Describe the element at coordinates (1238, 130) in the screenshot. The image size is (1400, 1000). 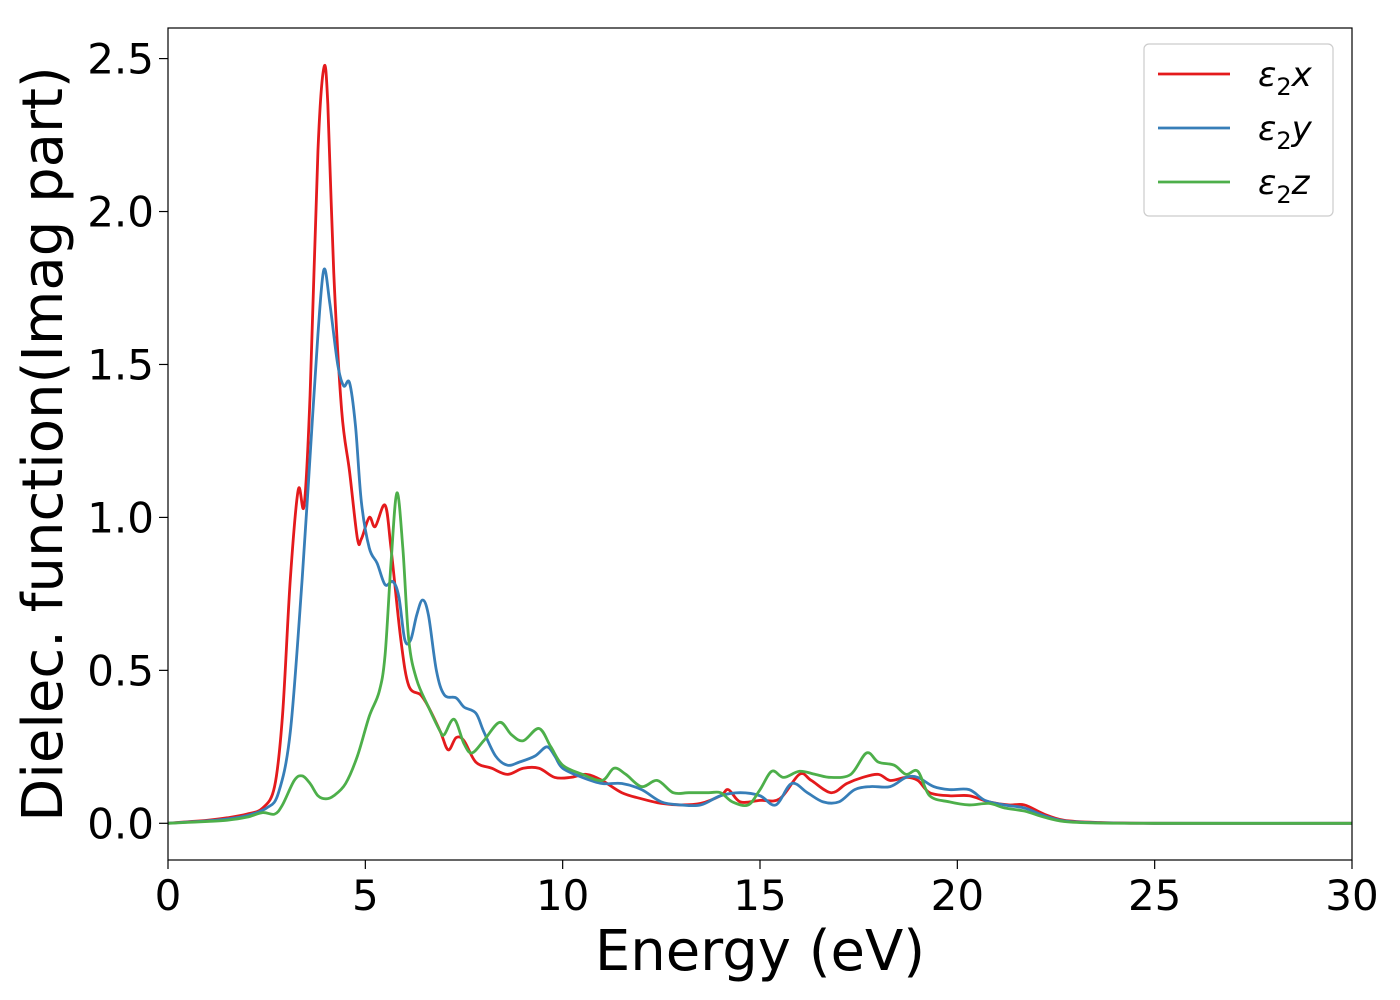
I see `legend-box` at that location.